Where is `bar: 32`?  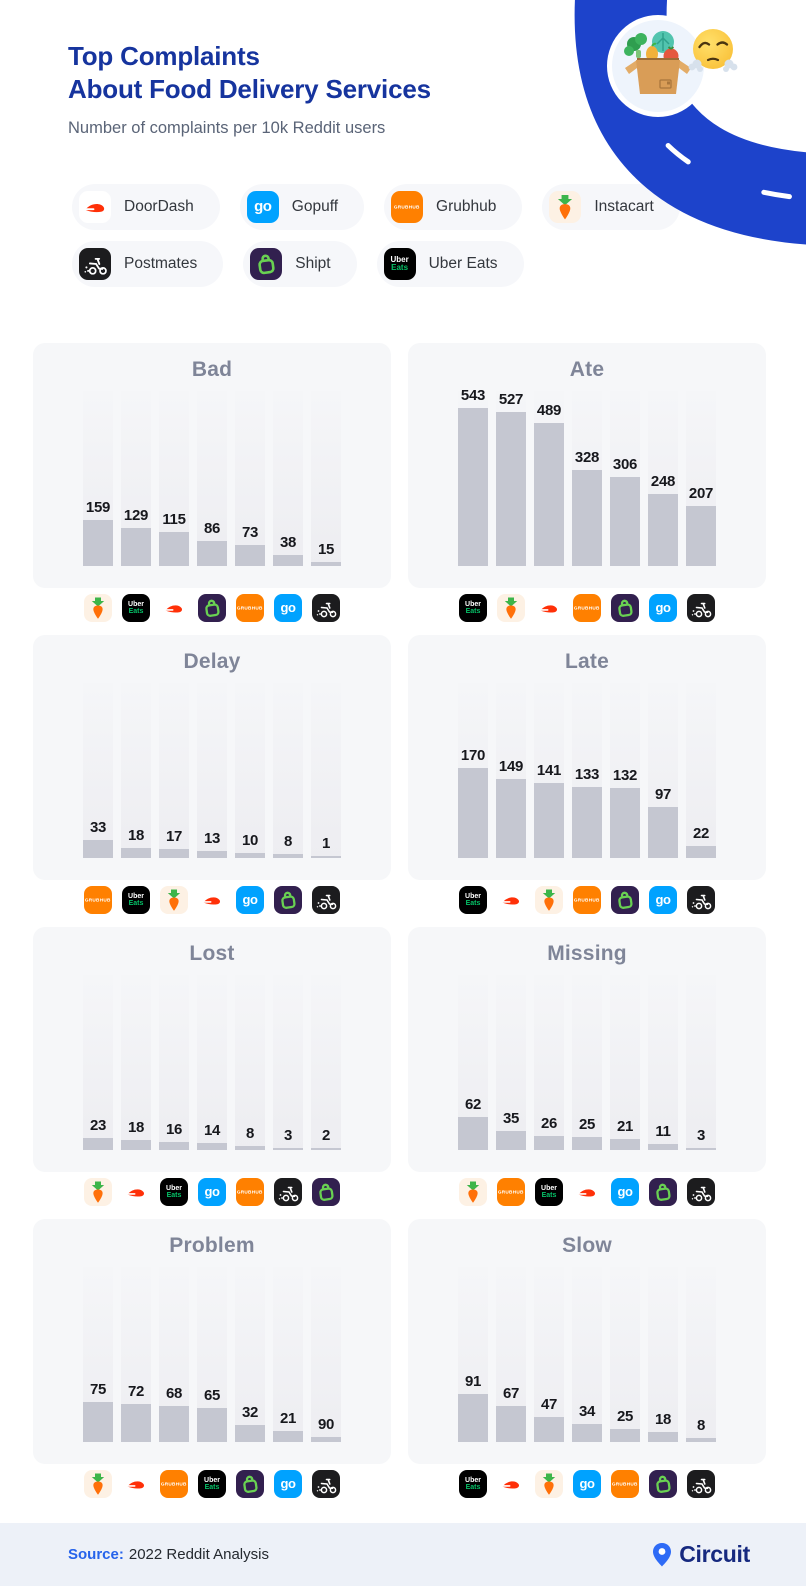 bar: 32 is located at coordinates (250, 1354).